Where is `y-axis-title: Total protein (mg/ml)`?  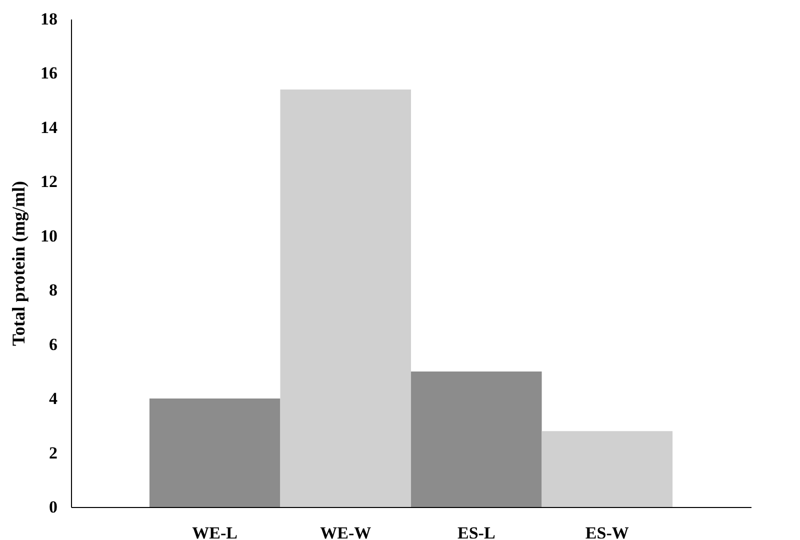 y-axis-title: Total protein (mg/ml) is located at coordinates (18, 263).